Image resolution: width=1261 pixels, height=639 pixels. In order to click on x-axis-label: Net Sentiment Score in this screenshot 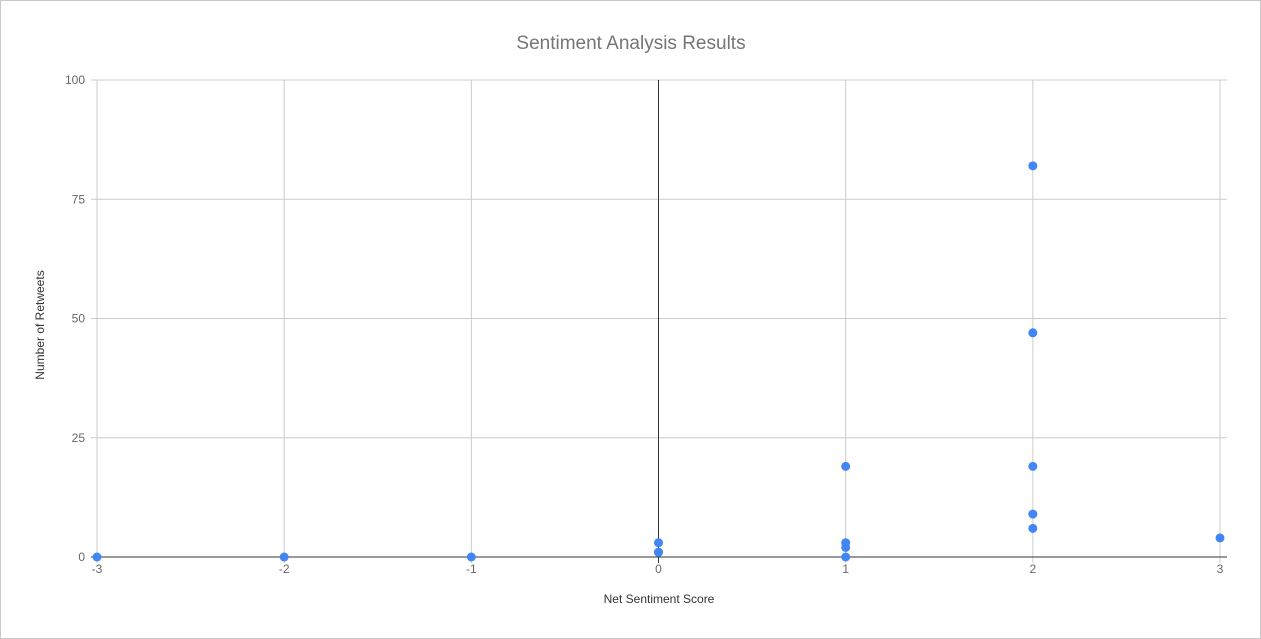, I will do `click(659, 599)`.